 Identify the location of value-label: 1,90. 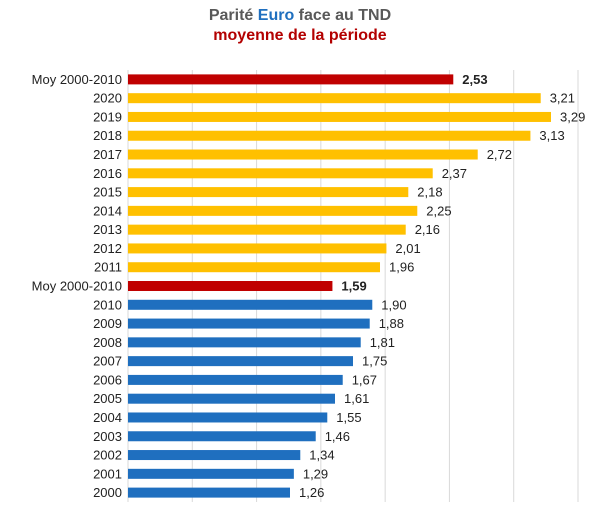
(393, 304).